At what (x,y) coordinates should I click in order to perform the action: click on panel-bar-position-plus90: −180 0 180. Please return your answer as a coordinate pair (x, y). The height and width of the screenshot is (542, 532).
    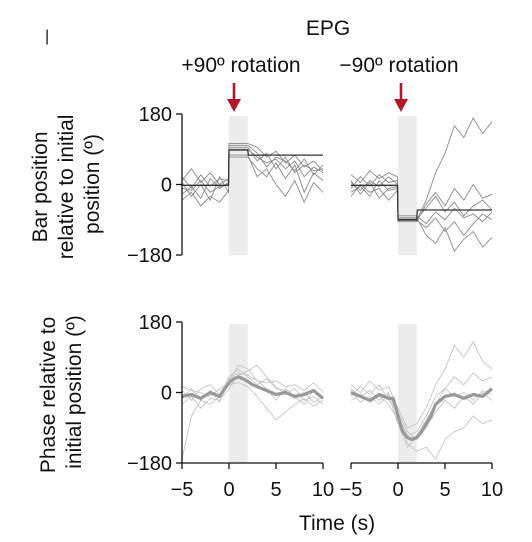
    Looking at the image, I should click on (225, 185).